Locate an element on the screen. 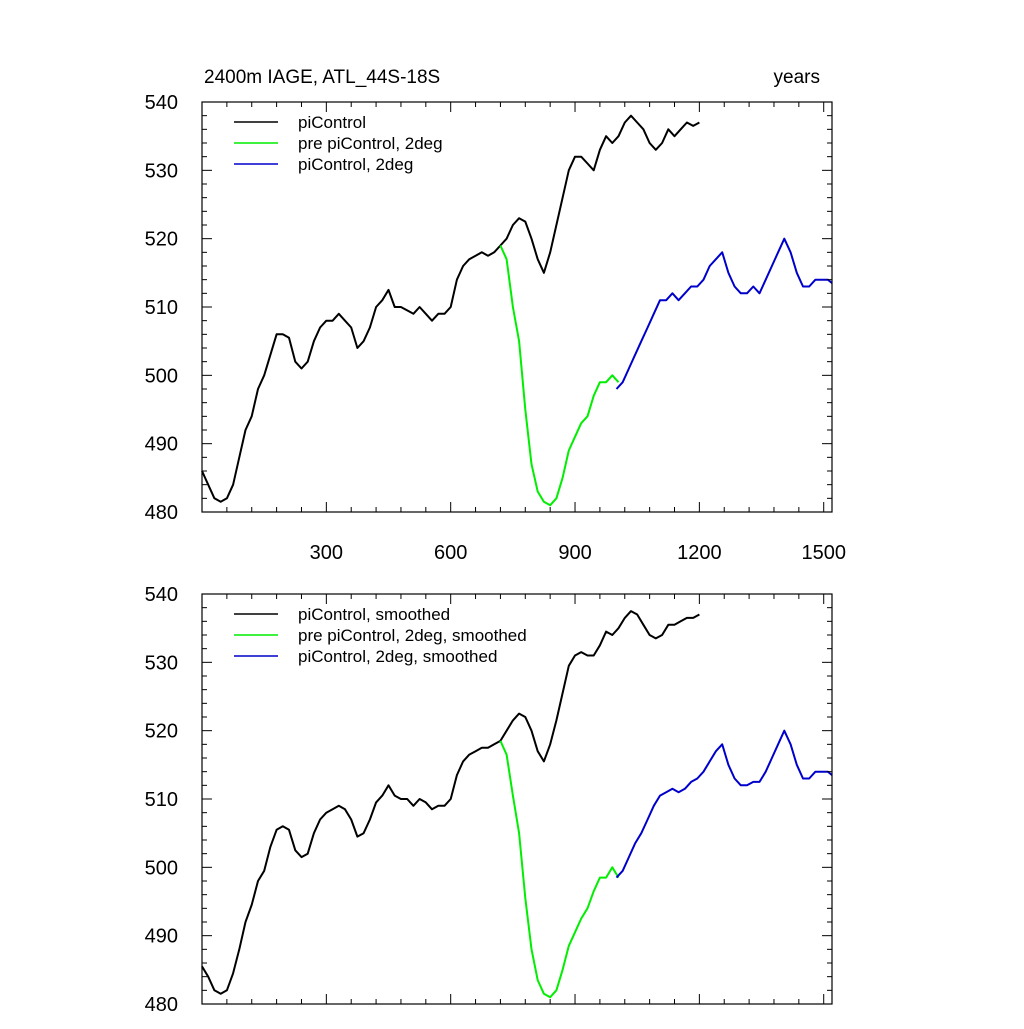  legend-label-2: pre piControl, 2deg, smoothed is located at coordinates (412, 635).